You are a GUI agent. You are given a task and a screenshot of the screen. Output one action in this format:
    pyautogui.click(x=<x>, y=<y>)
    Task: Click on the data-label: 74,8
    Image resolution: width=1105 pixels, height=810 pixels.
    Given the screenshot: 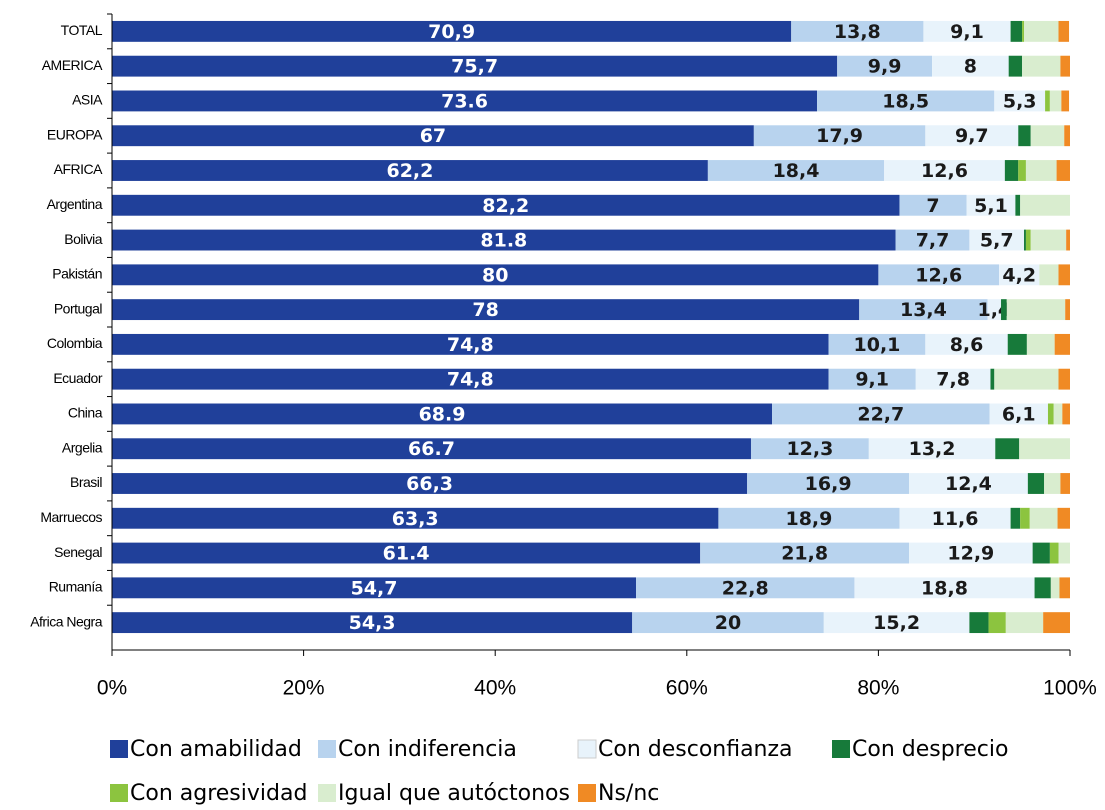 What is the action you would take?
    pyautogui.click(x=470, y=380)
    